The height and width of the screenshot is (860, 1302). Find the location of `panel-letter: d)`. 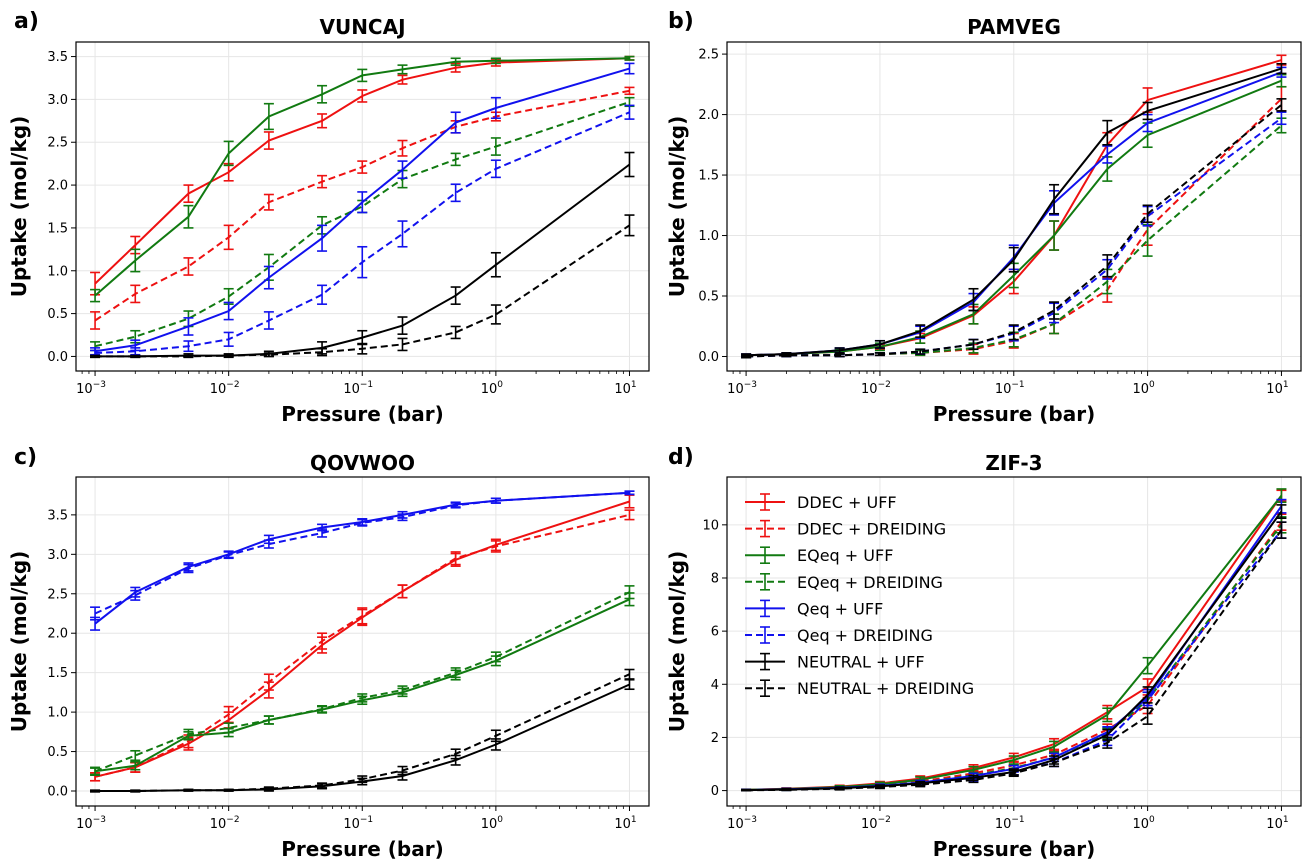

panel-letter: d) is located at coordinates (681, 457).